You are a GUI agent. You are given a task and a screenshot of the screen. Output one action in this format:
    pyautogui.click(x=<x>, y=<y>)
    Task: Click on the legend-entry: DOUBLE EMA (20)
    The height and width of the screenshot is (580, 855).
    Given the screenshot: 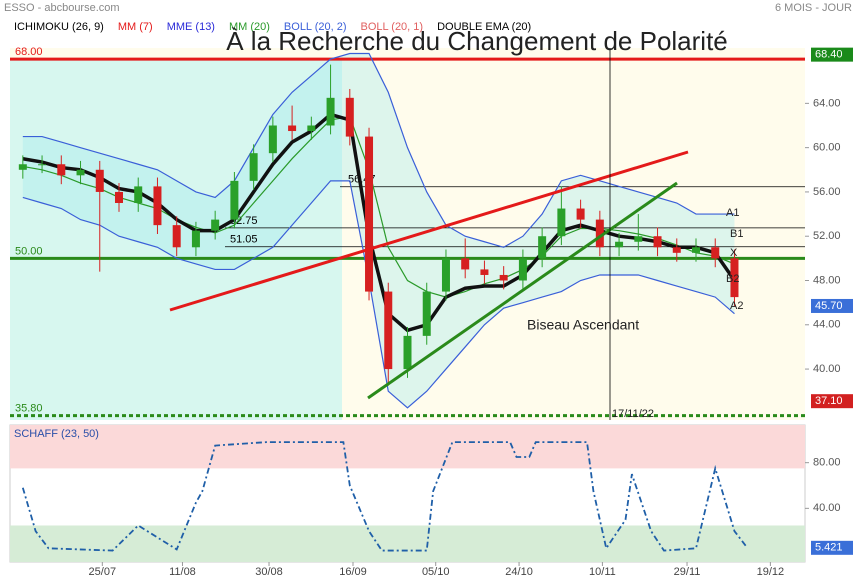 What is the action you would take?
    pyautogui.click(x=484, y=27)
    